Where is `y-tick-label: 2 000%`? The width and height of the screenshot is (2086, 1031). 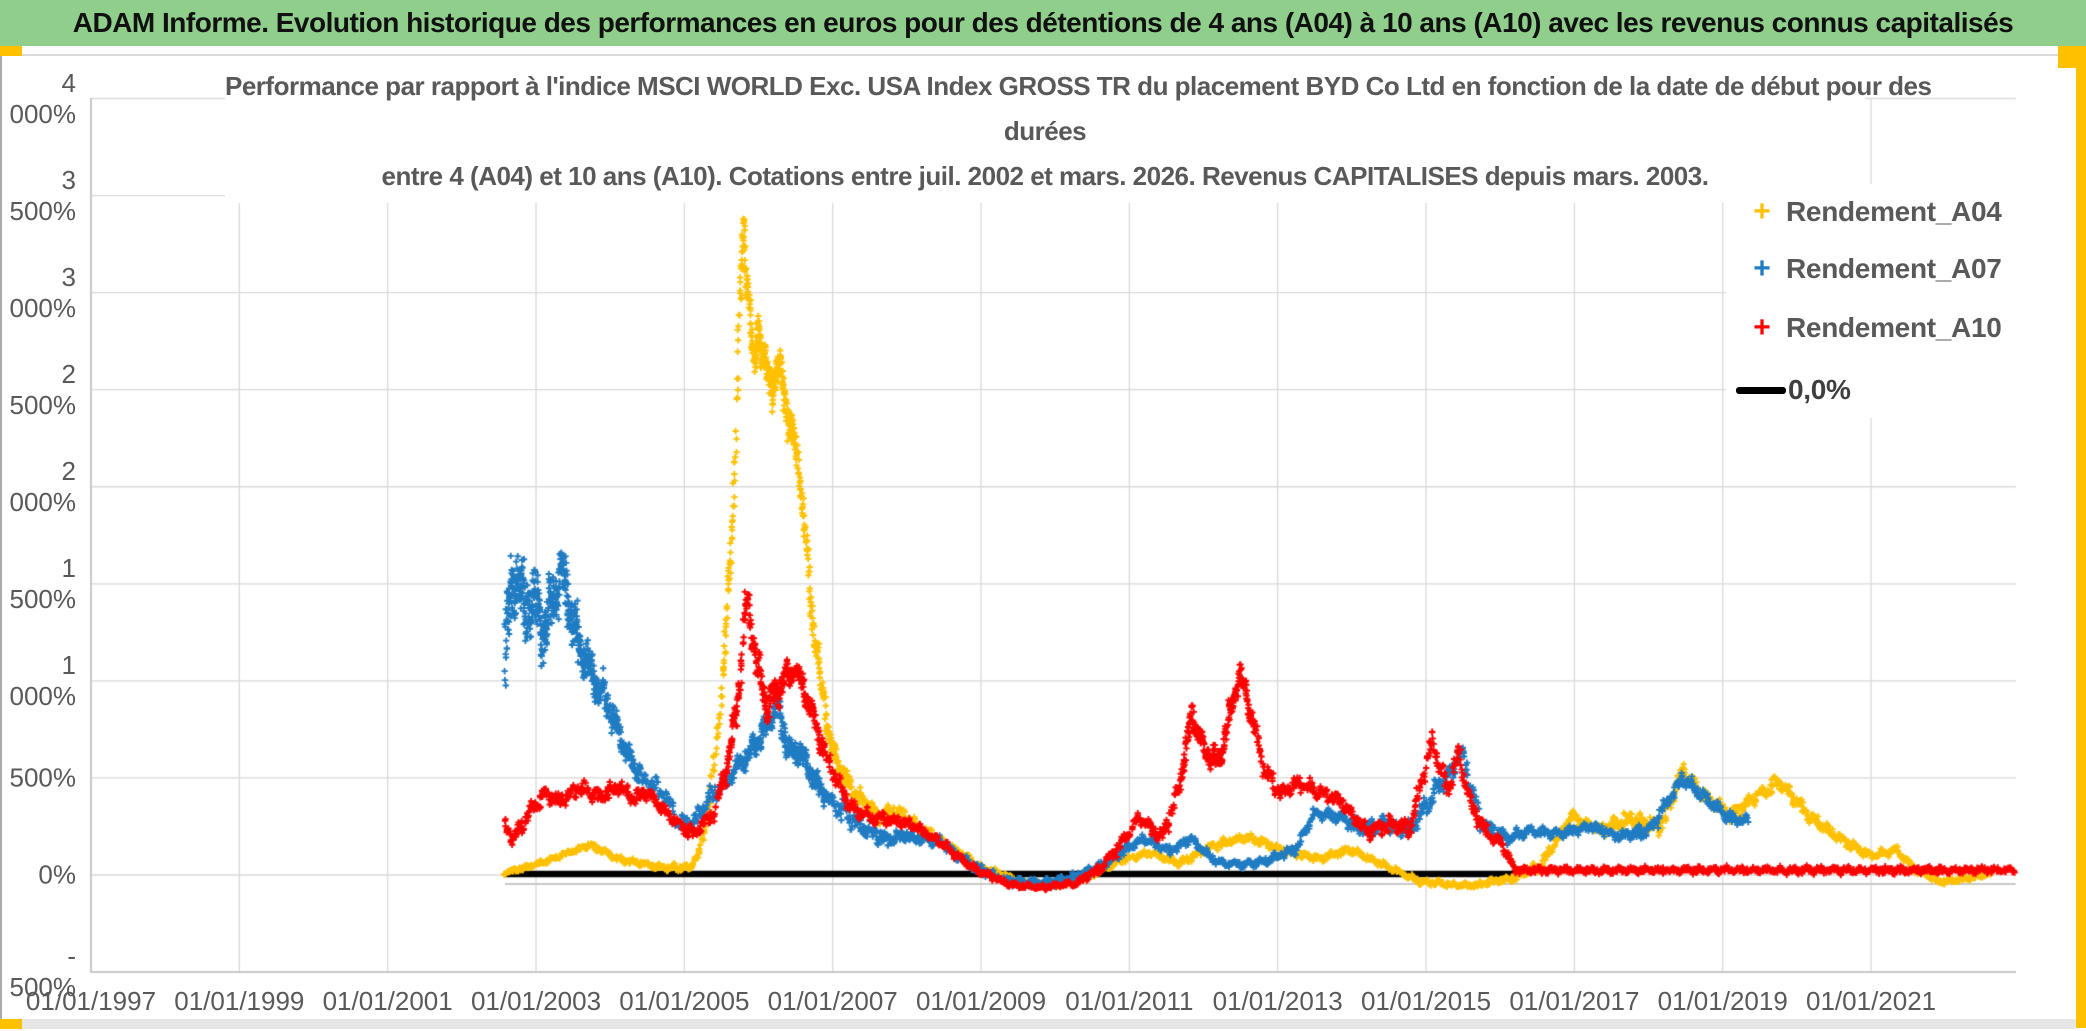 y-tick-label: 2 000% is located at coordinates (43, 486).